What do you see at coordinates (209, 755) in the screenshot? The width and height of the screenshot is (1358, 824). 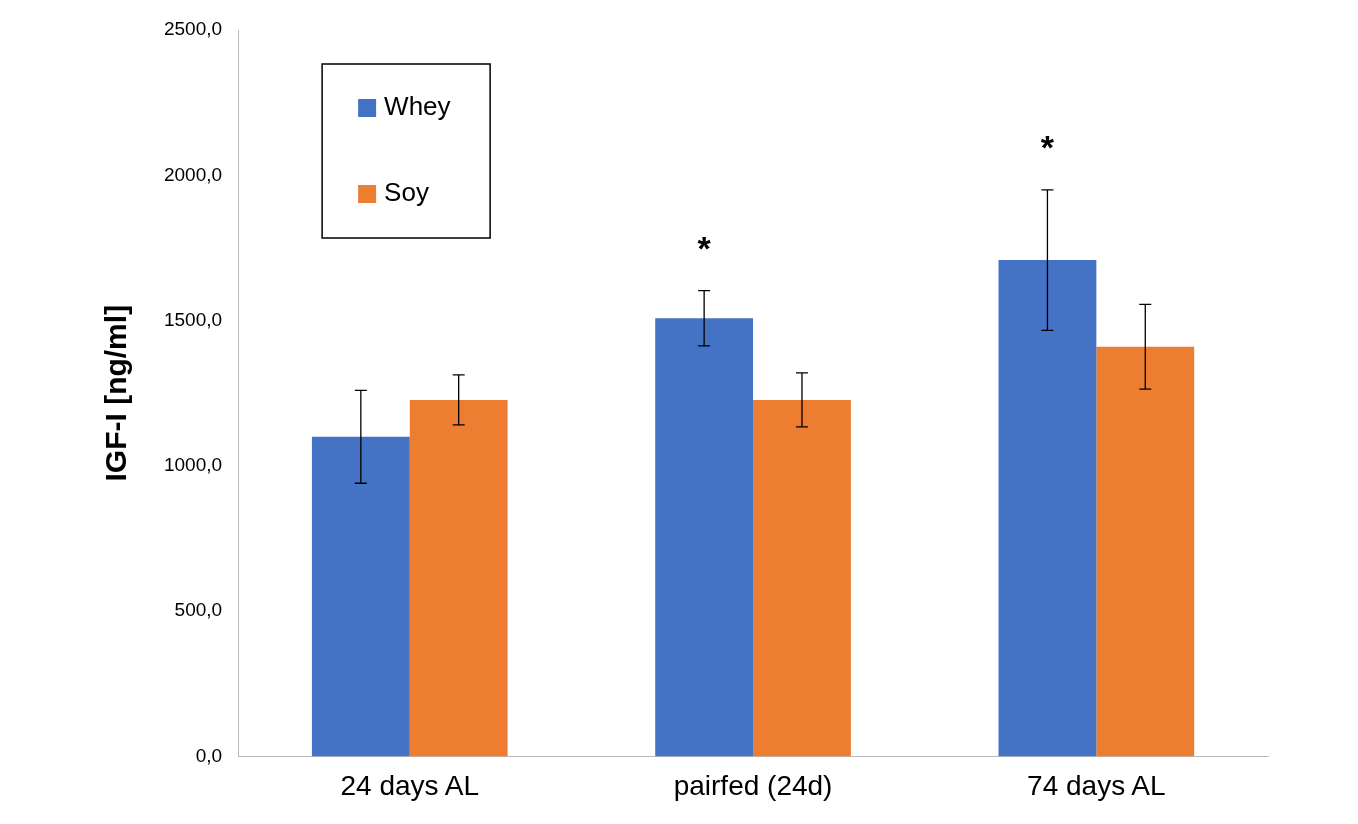 I see `y-tick-label: 0,0` at bounding box center [209, 755].